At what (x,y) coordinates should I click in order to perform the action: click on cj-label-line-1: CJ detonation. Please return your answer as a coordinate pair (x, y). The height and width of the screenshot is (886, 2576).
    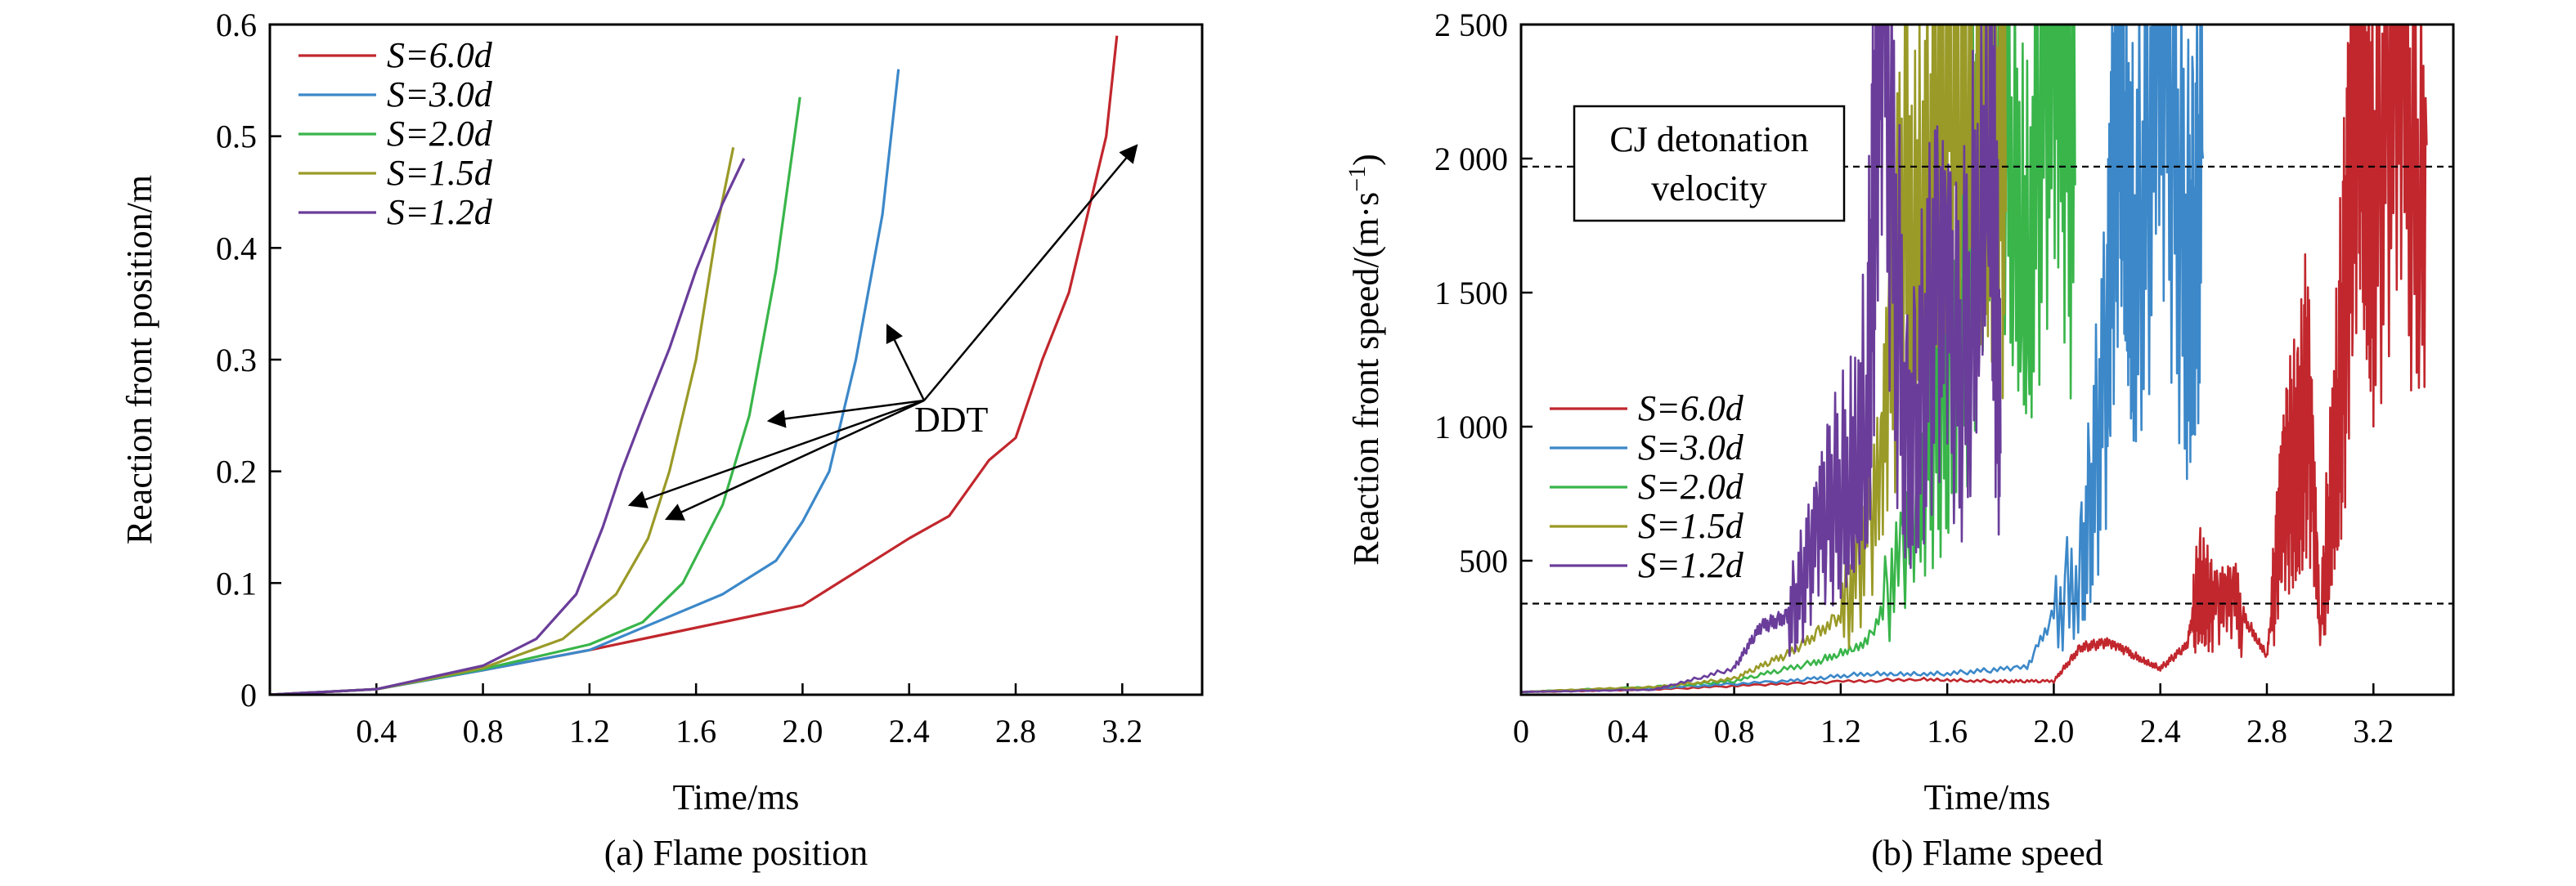
    Looking at the image, I should click on (1709, 139).